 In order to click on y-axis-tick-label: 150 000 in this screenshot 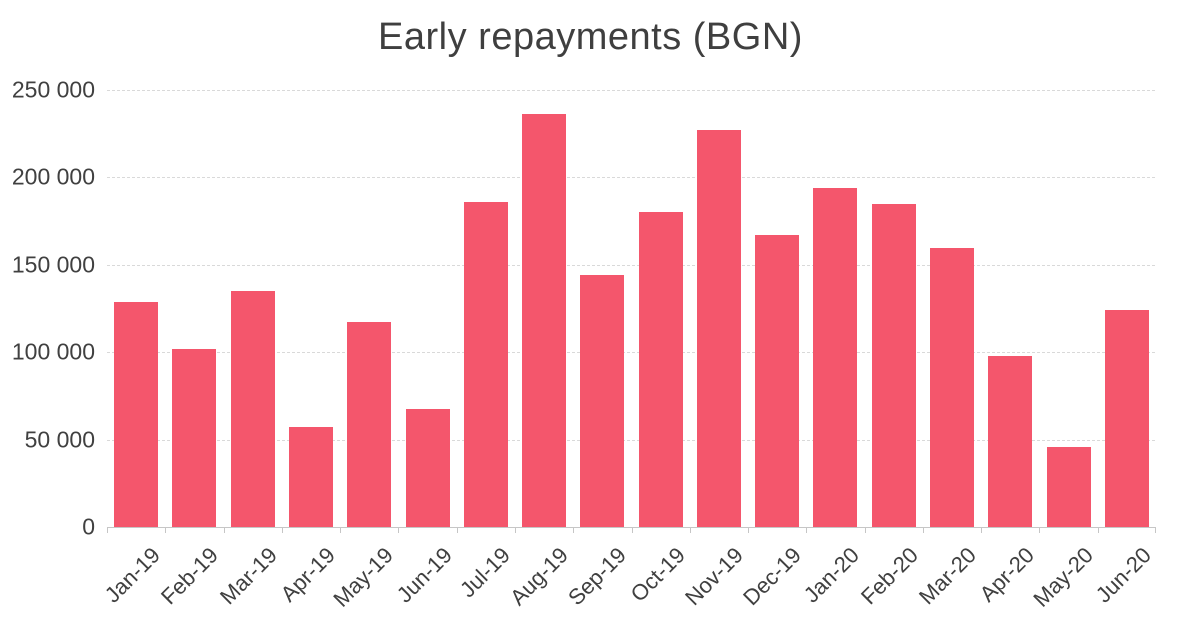, I will do `click(53, 264)`.